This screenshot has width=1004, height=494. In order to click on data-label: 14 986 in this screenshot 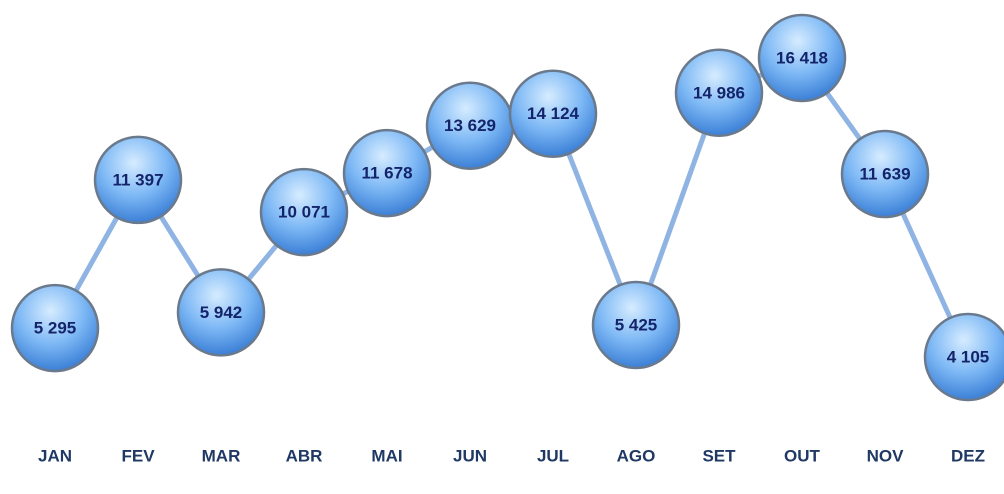, I will do `click(719, 92)`.